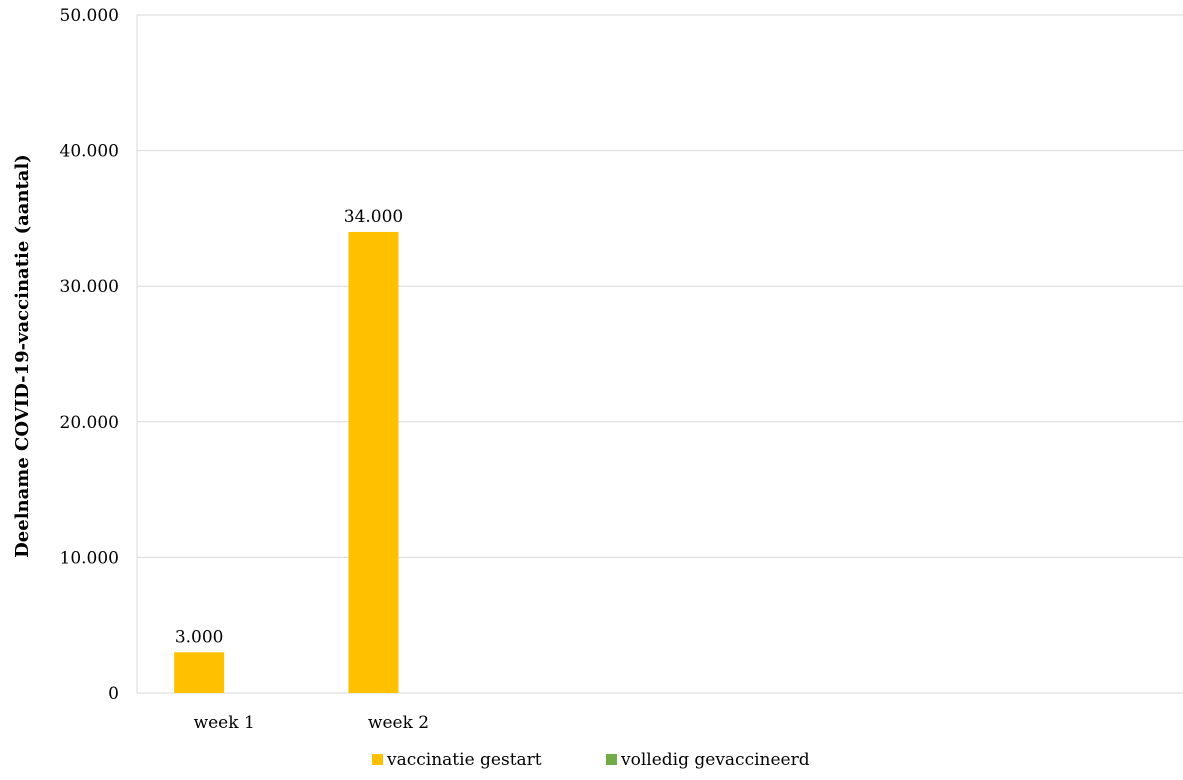 This screenshot has width=1183, height=780. What do you see at coordinates (591, 760) in the screenshot?
I see `legend: vaccinatie gestart volledig gevaccineerd` at bounding box center [591, 760].